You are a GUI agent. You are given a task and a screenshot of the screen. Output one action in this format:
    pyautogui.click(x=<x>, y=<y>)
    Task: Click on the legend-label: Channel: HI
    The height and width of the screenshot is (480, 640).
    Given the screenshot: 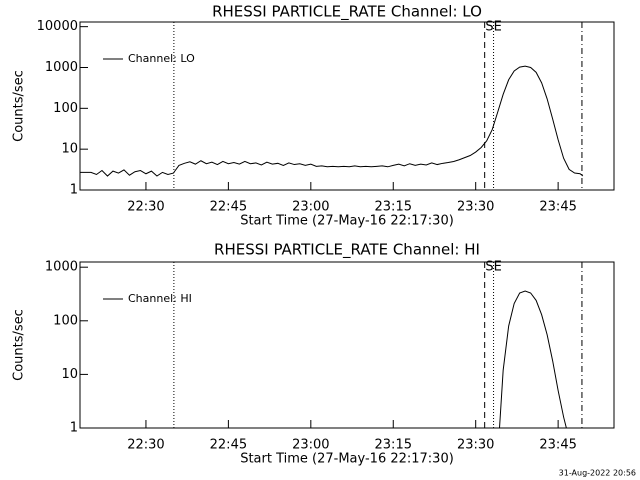 What is the action you would take?
    pyautogui.click(x=160, y=298)
    